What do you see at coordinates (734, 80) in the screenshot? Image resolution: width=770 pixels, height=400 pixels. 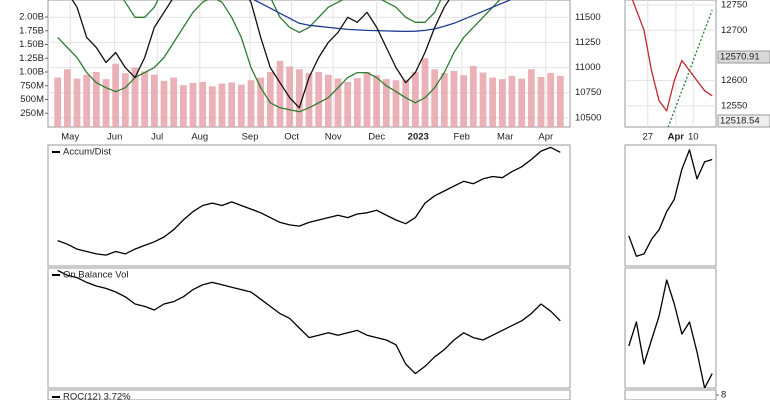 I see `y-tick-label: 12600` at bounding box center [734, 80].